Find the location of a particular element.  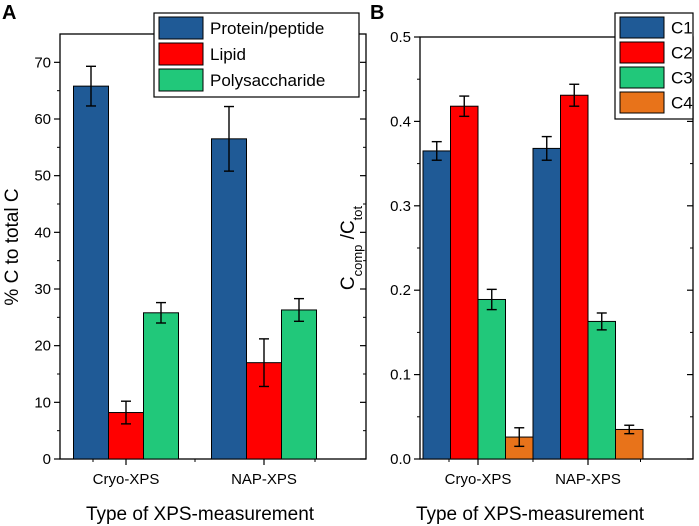

y-tick-label: 40 is located at coordinates (42, 232).